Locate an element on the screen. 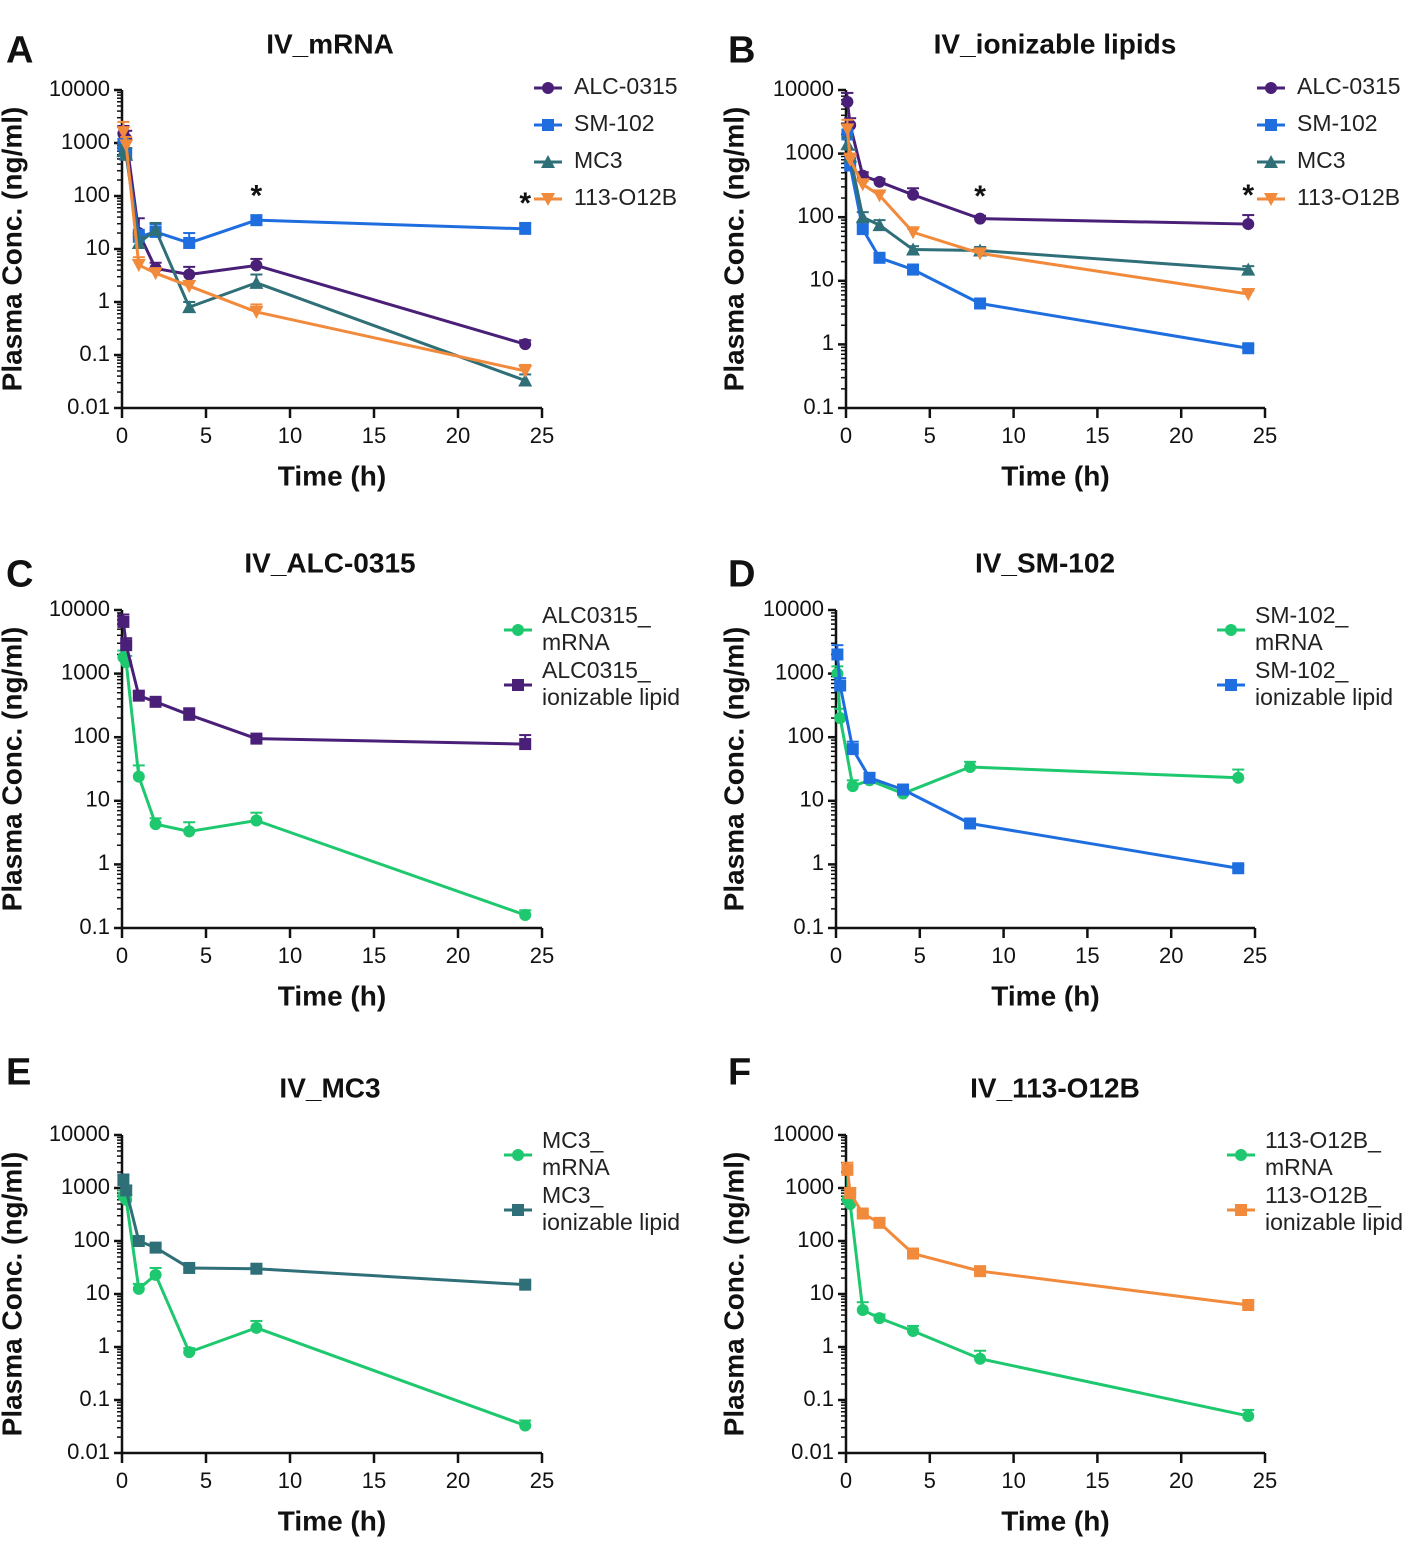 The width and height of the screenshot is (1421, 1542). legend-label: ionizable lipid is located at coordinates (1334, 1222).